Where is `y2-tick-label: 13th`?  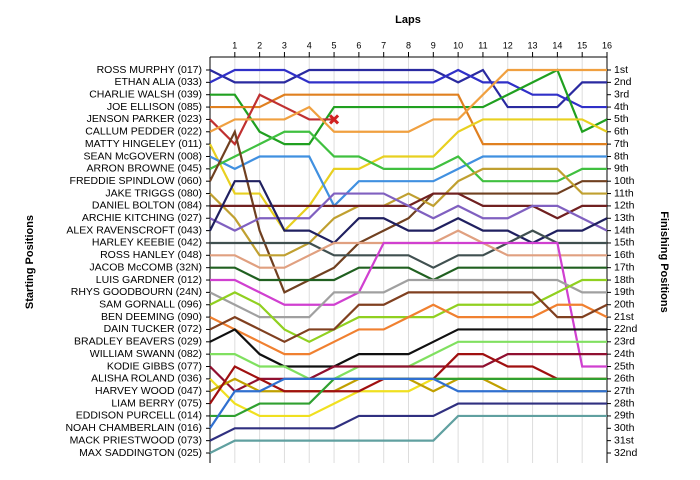 y2-tick-label: 13th is located at coordinates (624, 218).